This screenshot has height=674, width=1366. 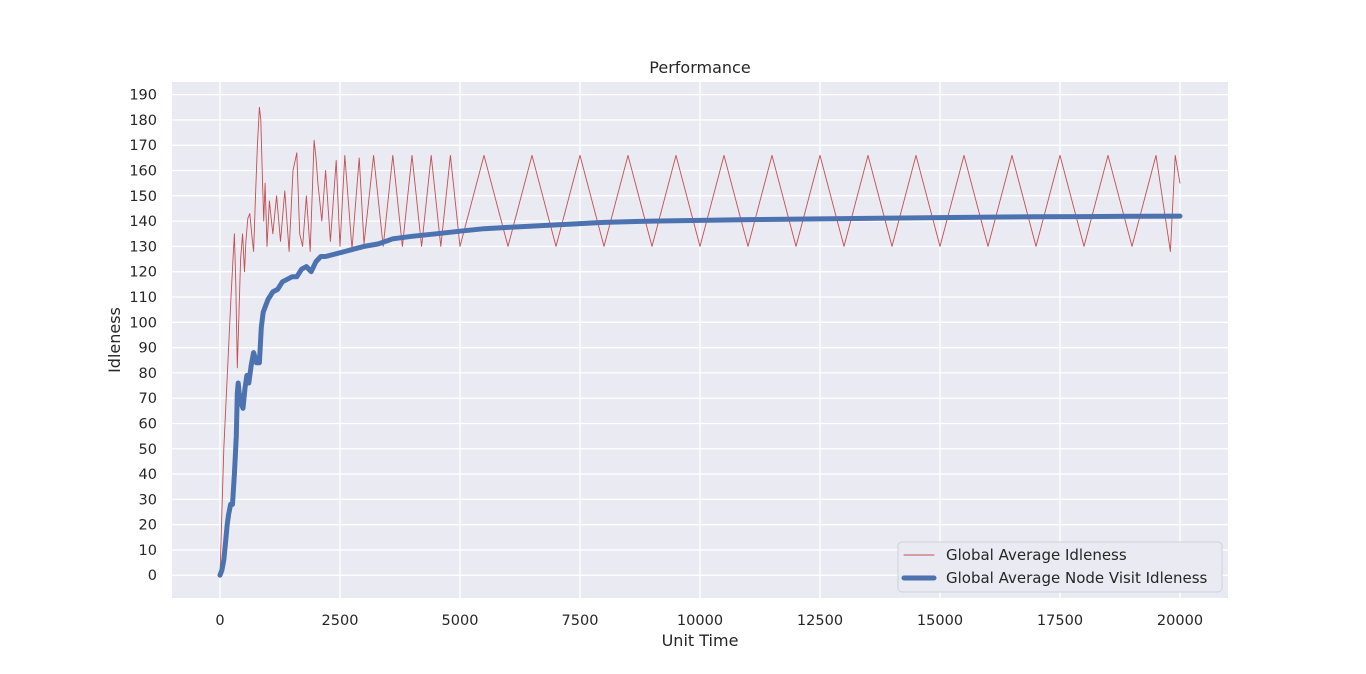 What do you see at coordinates (699, 67) in the screenshot?
I see `chart-title: Performance` at bounding box center [699, 67].